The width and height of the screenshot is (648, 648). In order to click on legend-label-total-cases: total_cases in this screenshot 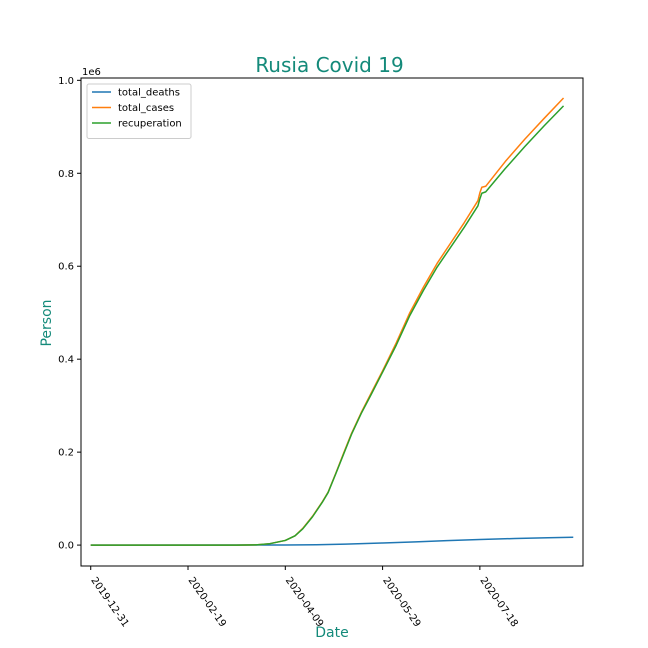, I will do `click(146, 108)`.